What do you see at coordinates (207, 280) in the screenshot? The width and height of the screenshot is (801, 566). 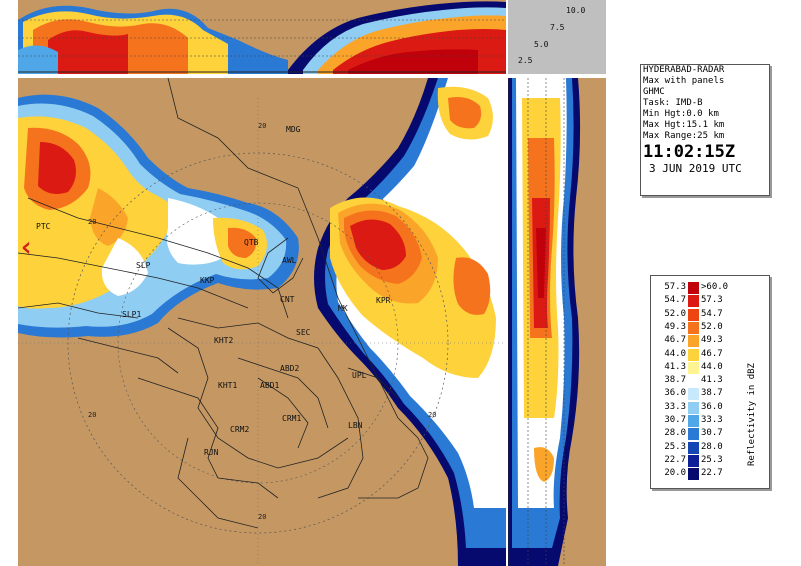 I see `place-label: KKP` at bounding box center [207, 280].